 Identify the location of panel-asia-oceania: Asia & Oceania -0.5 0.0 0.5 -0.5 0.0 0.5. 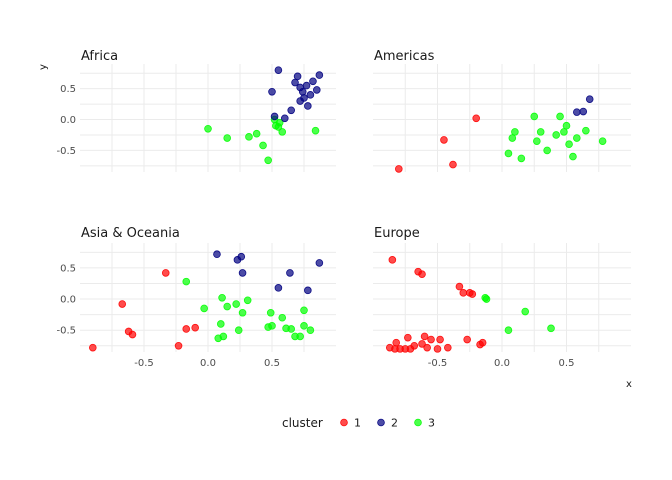
(196, 297).